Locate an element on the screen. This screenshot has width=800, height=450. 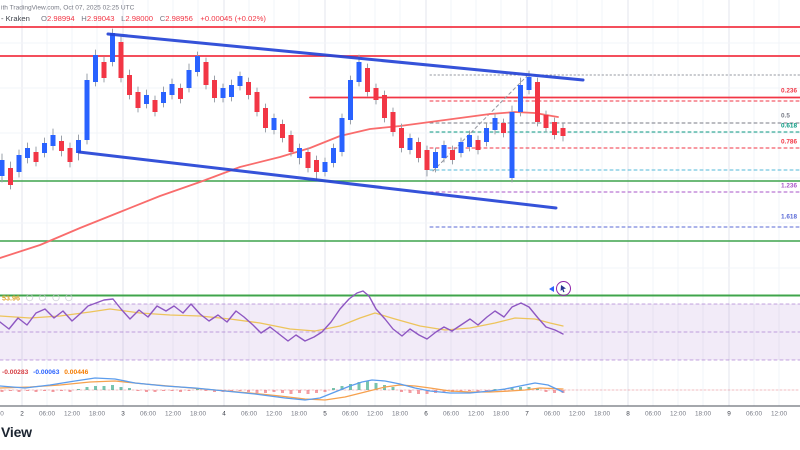
low-value: 2.98000 is located at coordinates (139, 18).